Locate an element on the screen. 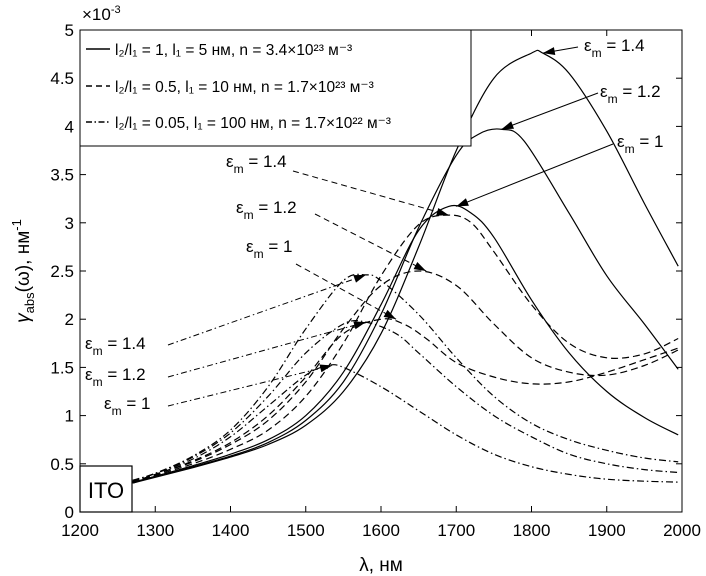 This screenshot has height=576, width=706. x-tick-label: 1400 is located at coordinates (231, 530).